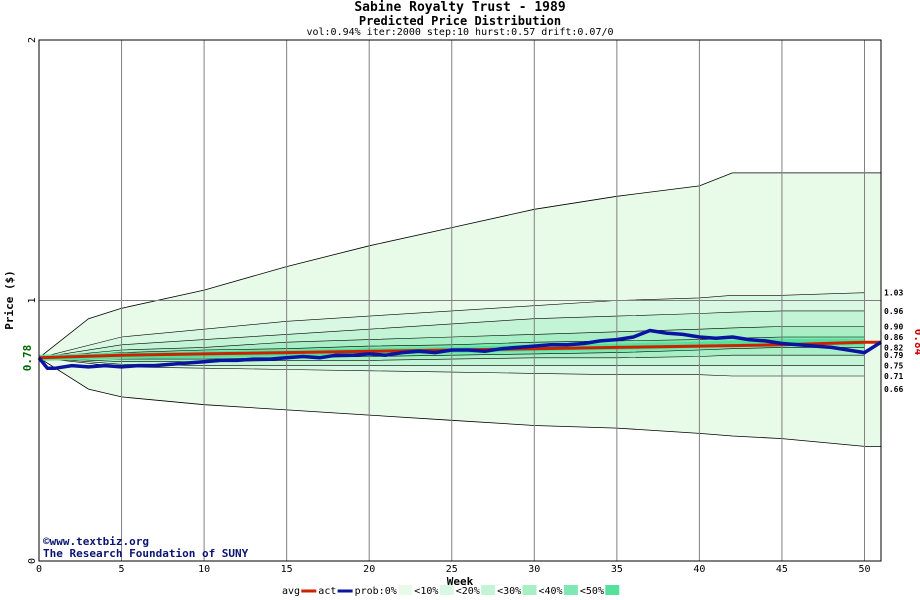  I want to click on legend-band-label: <10%, so click(426, 591).